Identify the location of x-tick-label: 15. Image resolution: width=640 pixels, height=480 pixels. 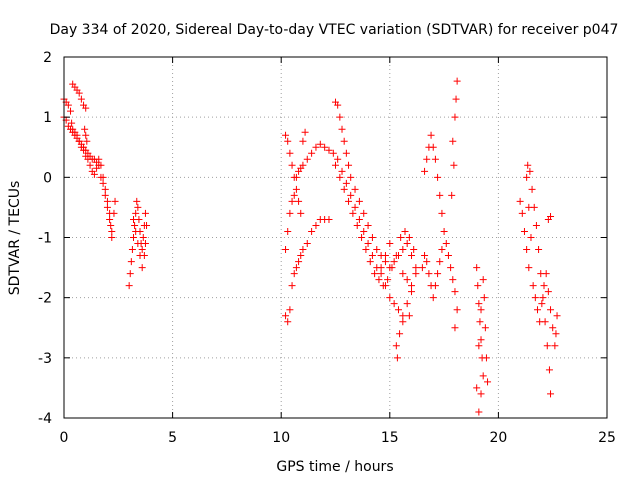
(390, 438).